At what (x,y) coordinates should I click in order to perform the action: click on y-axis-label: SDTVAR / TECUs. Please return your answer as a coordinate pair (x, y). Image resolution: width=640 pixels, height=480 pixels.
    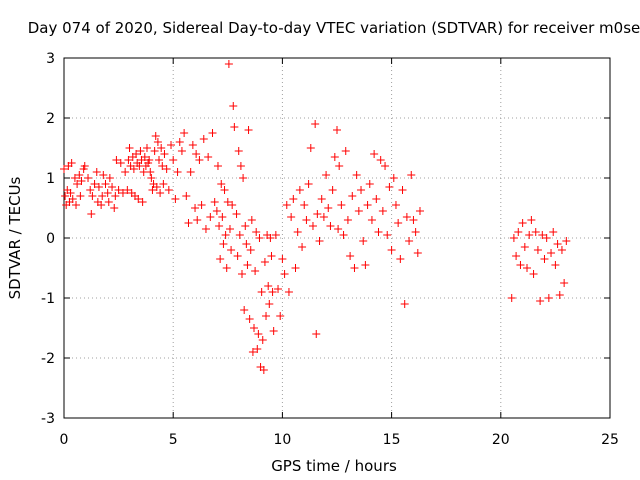
    Looking at the image, I should click on (15, 237).